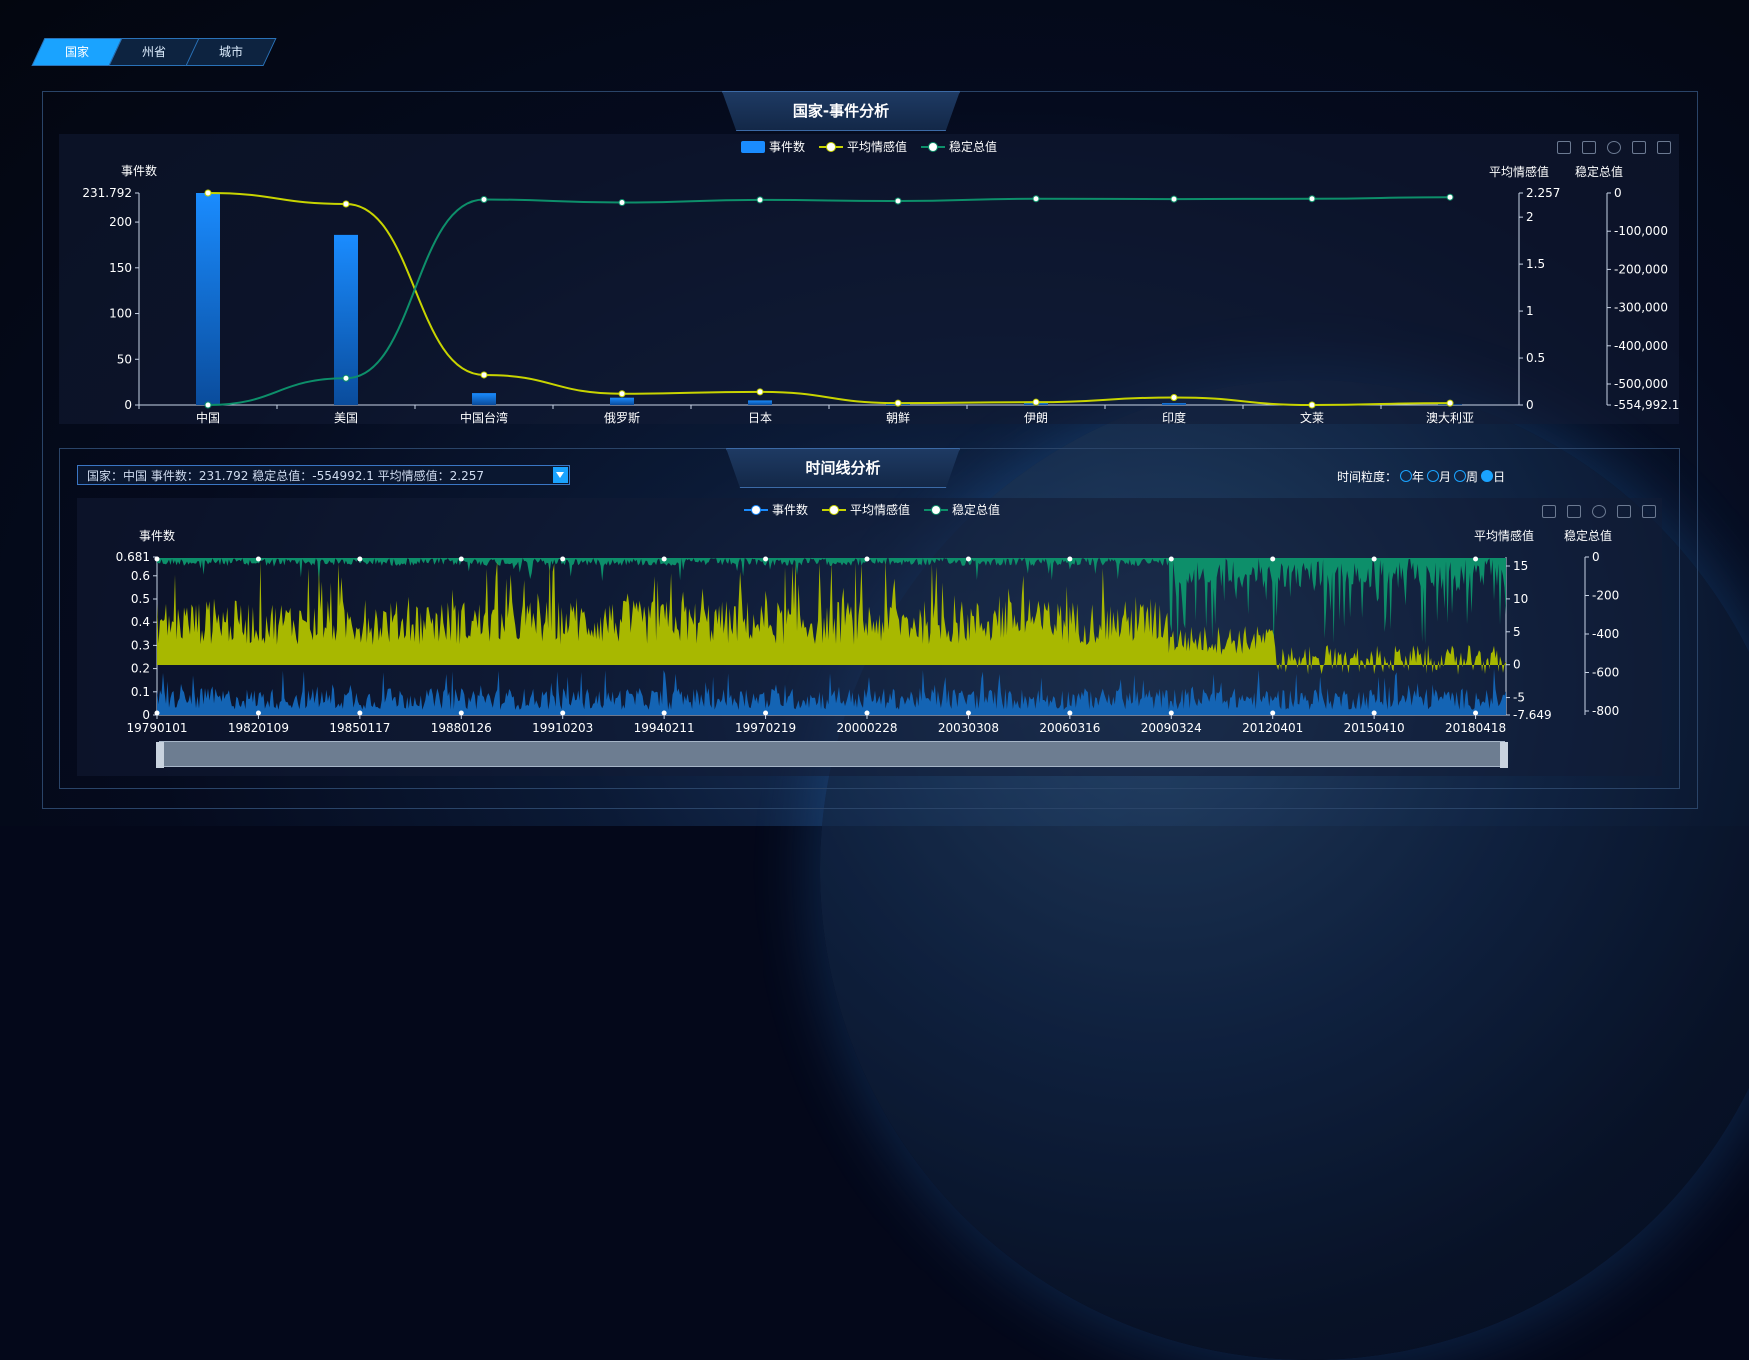 The width and height of the screenshot is (1749, 1360). Describe the element at coordinates (140, 645) in the screenshot. I see `left-tick-label: 0.3` at that location.